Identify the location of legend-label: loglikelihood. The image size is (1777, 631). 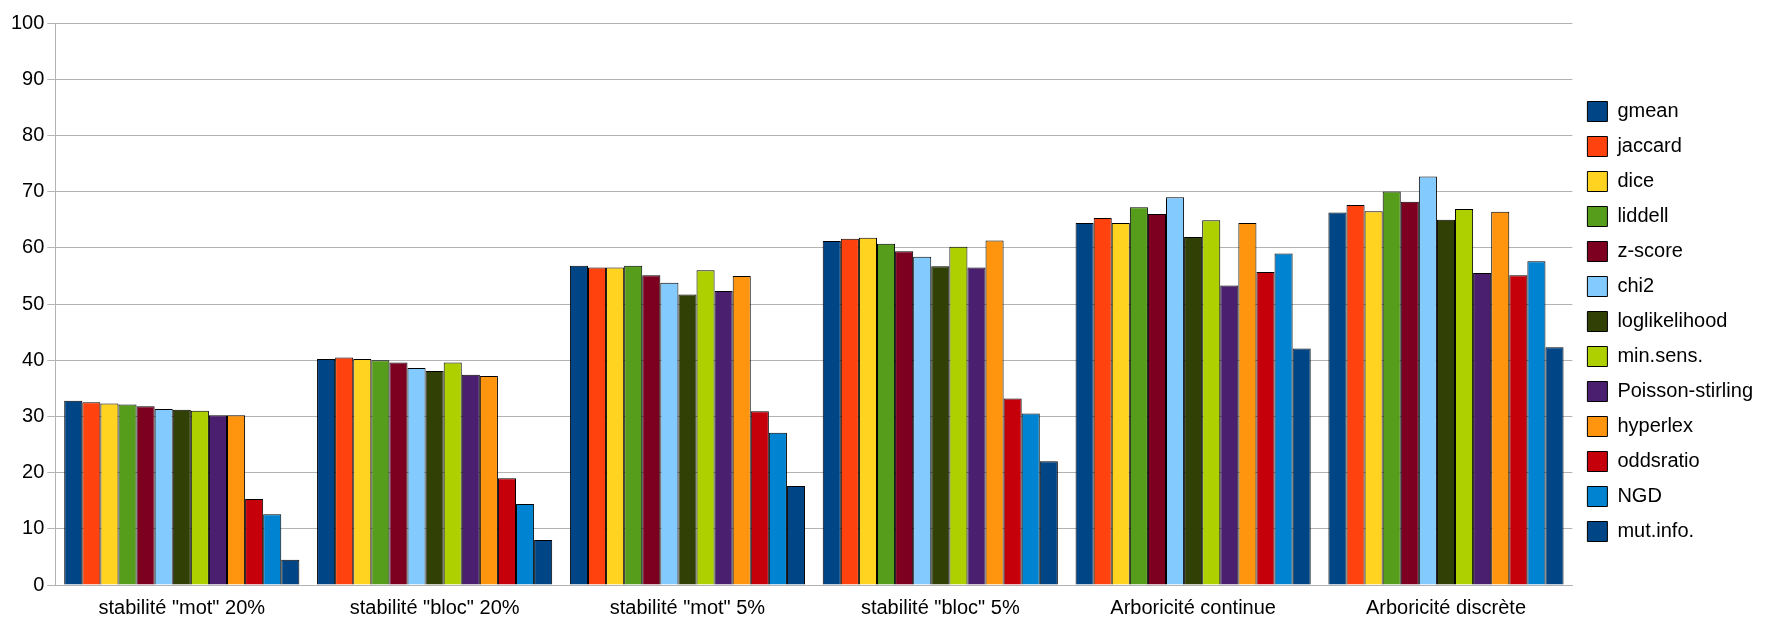
(1672, 320).